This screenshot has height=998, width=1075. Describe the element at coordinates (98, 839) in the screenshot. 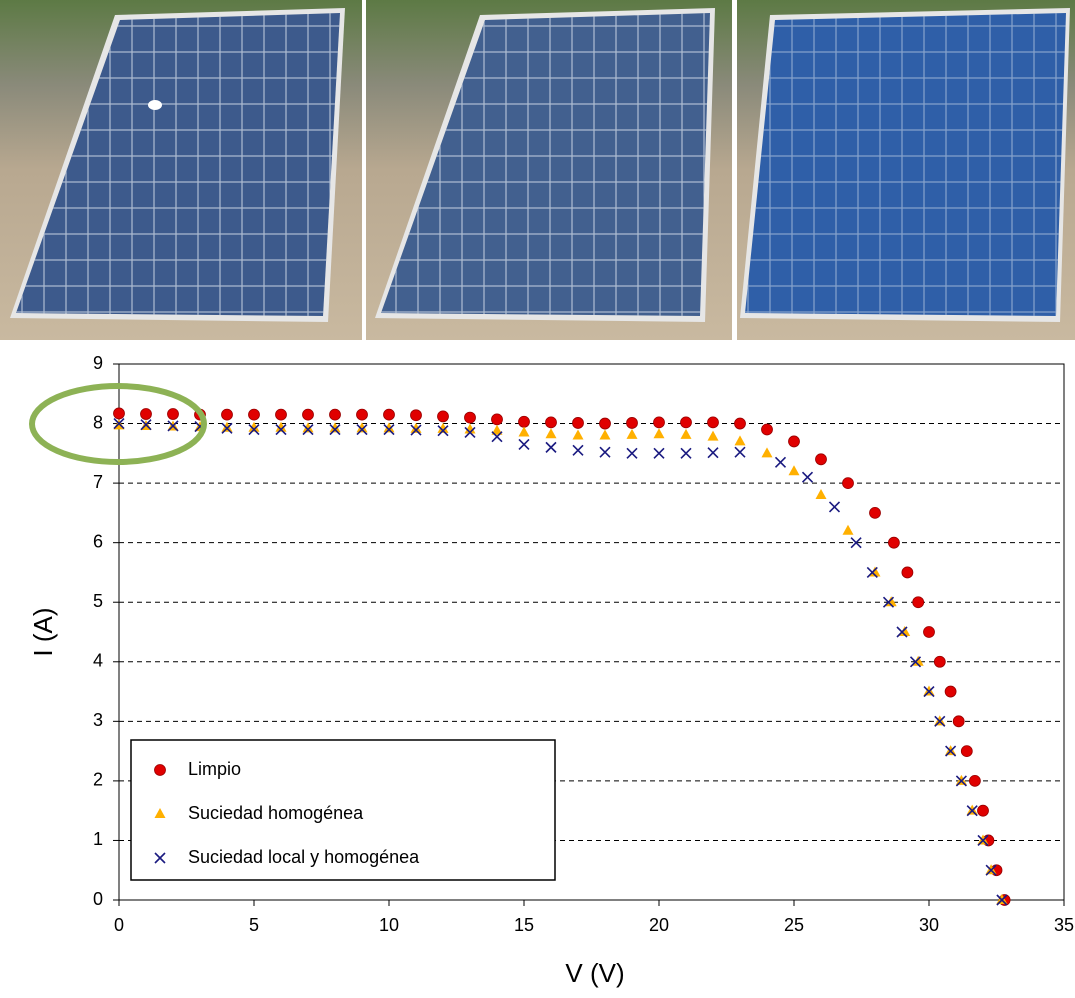

I see `y-tick-label: 1` at that location.